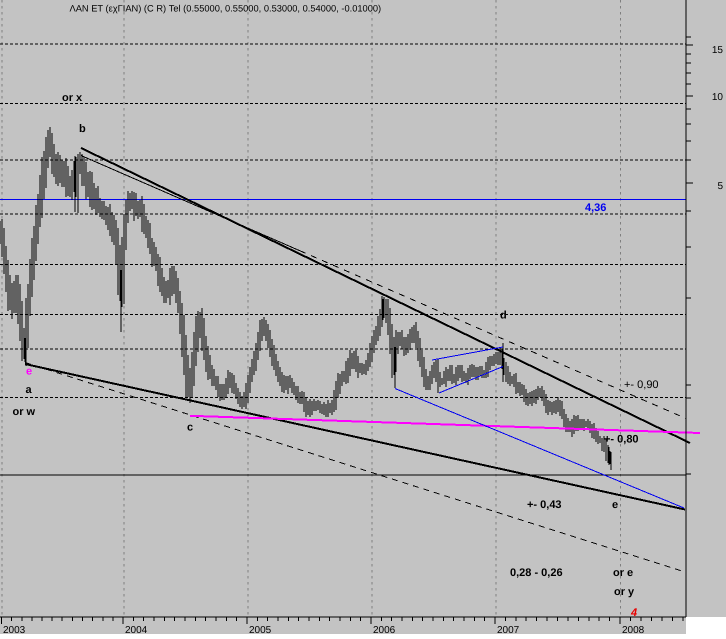 The height and width of the screenshot is (639, 726). Describe the element at coordinates (24, 412) in the screenshot. I see `svg-text: or w` at that location.